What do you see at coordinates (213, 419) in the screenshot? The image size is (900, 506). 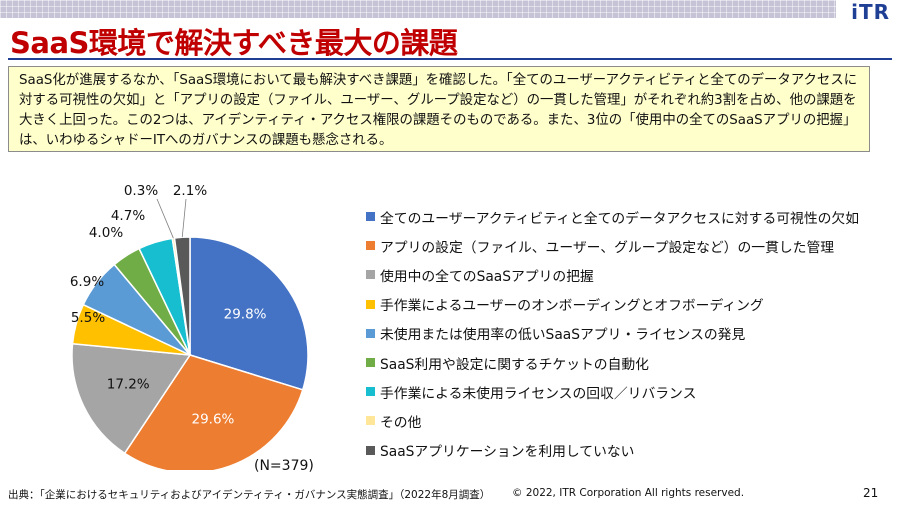 I see `pie-data-label: 29.6%` at bounding box center [213, 419].